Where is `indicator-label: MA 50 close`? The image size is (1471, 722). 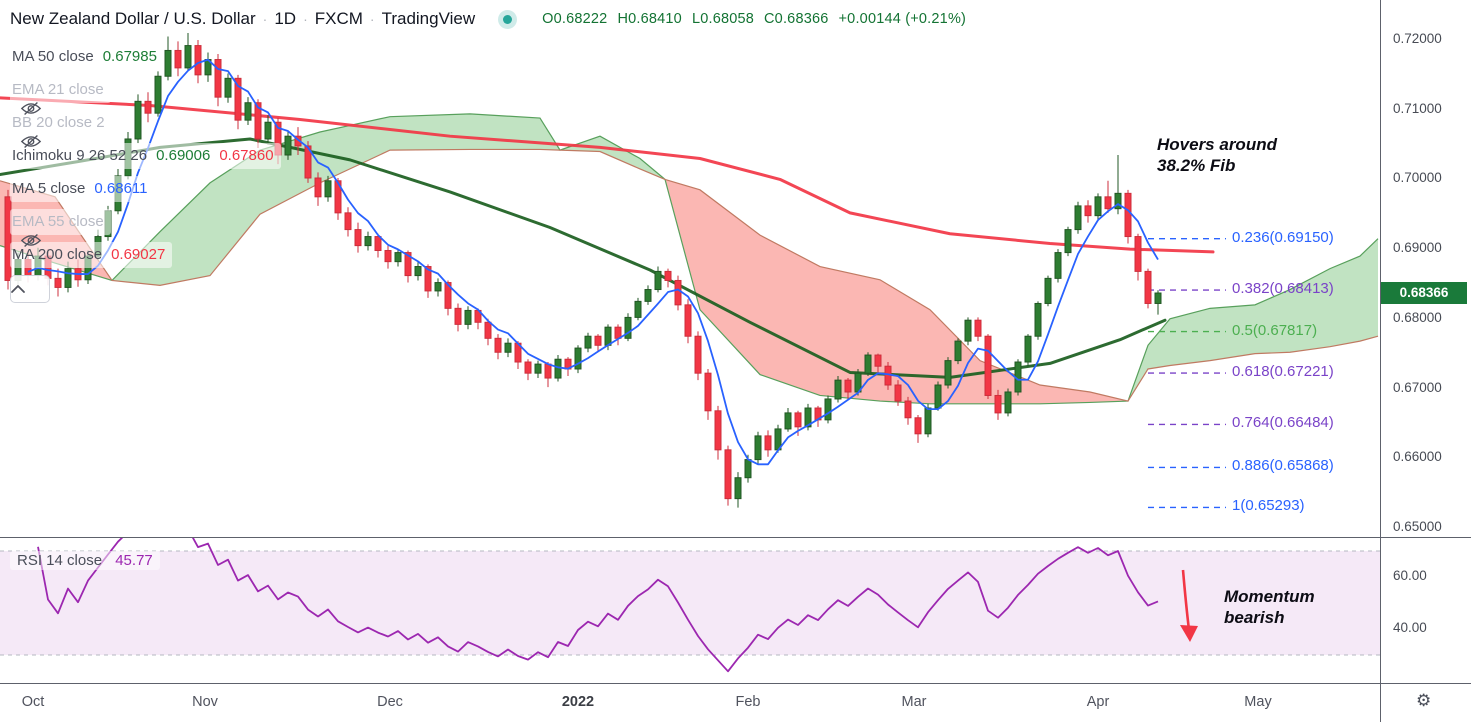
indicator-label: MA 50 close is located at coordinates (53, 56).